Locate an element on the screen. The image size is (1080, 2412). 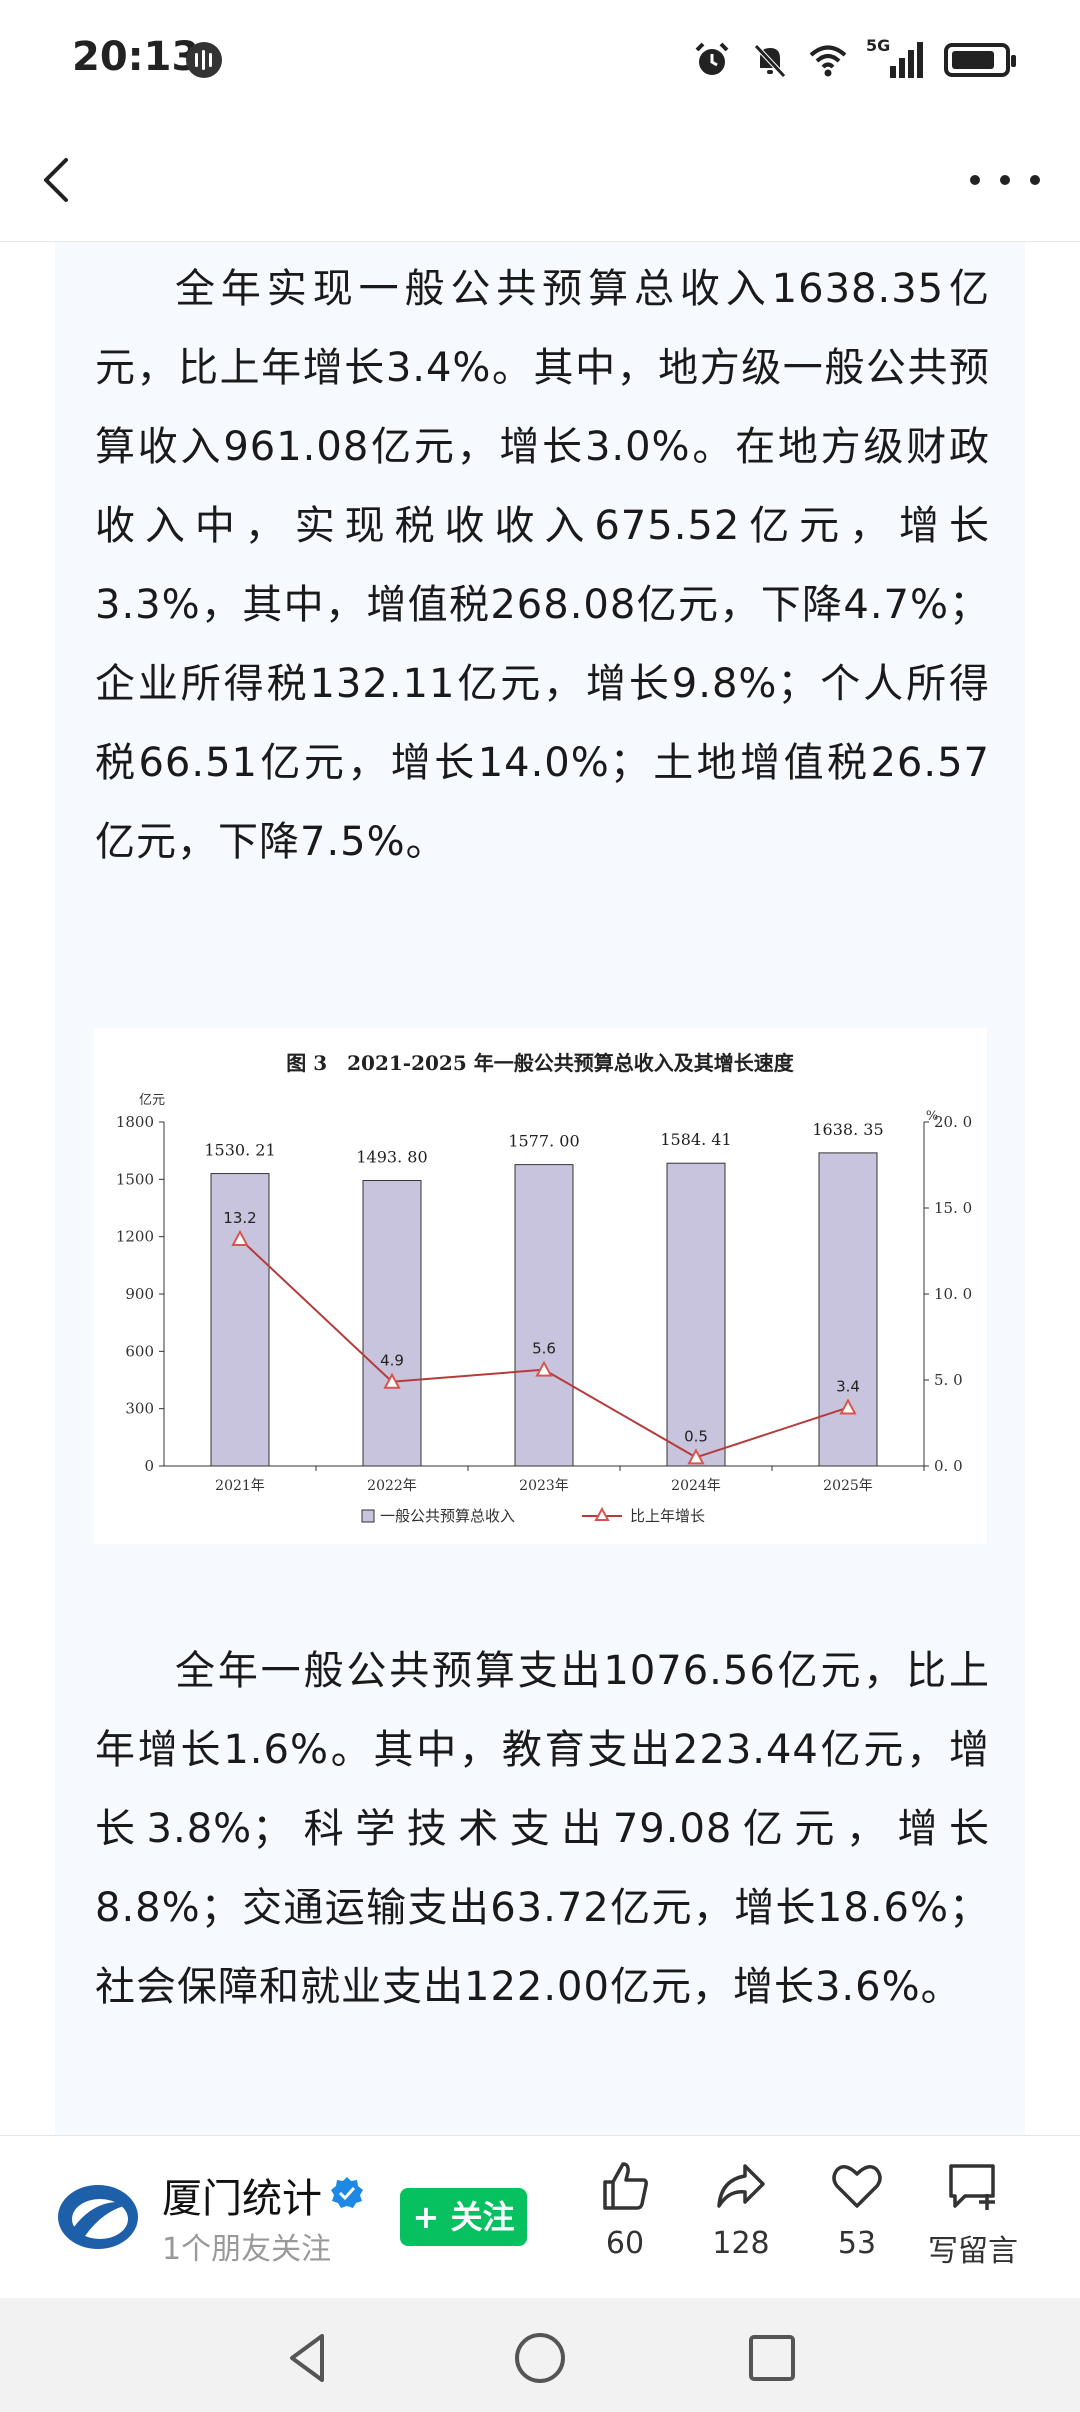
left-axis-tick-label: 1200 is located at coordinates (135, 1237).